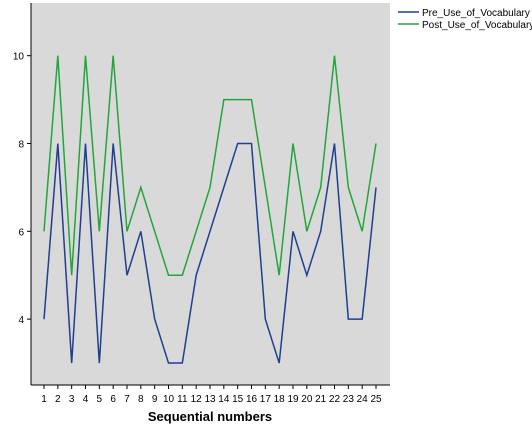 This screenshot has width=532, height=428. What do you see at coordinates (44, 399) in the screenshot?
I see `x-tick-label: 1` at bounding box center [44, 399].